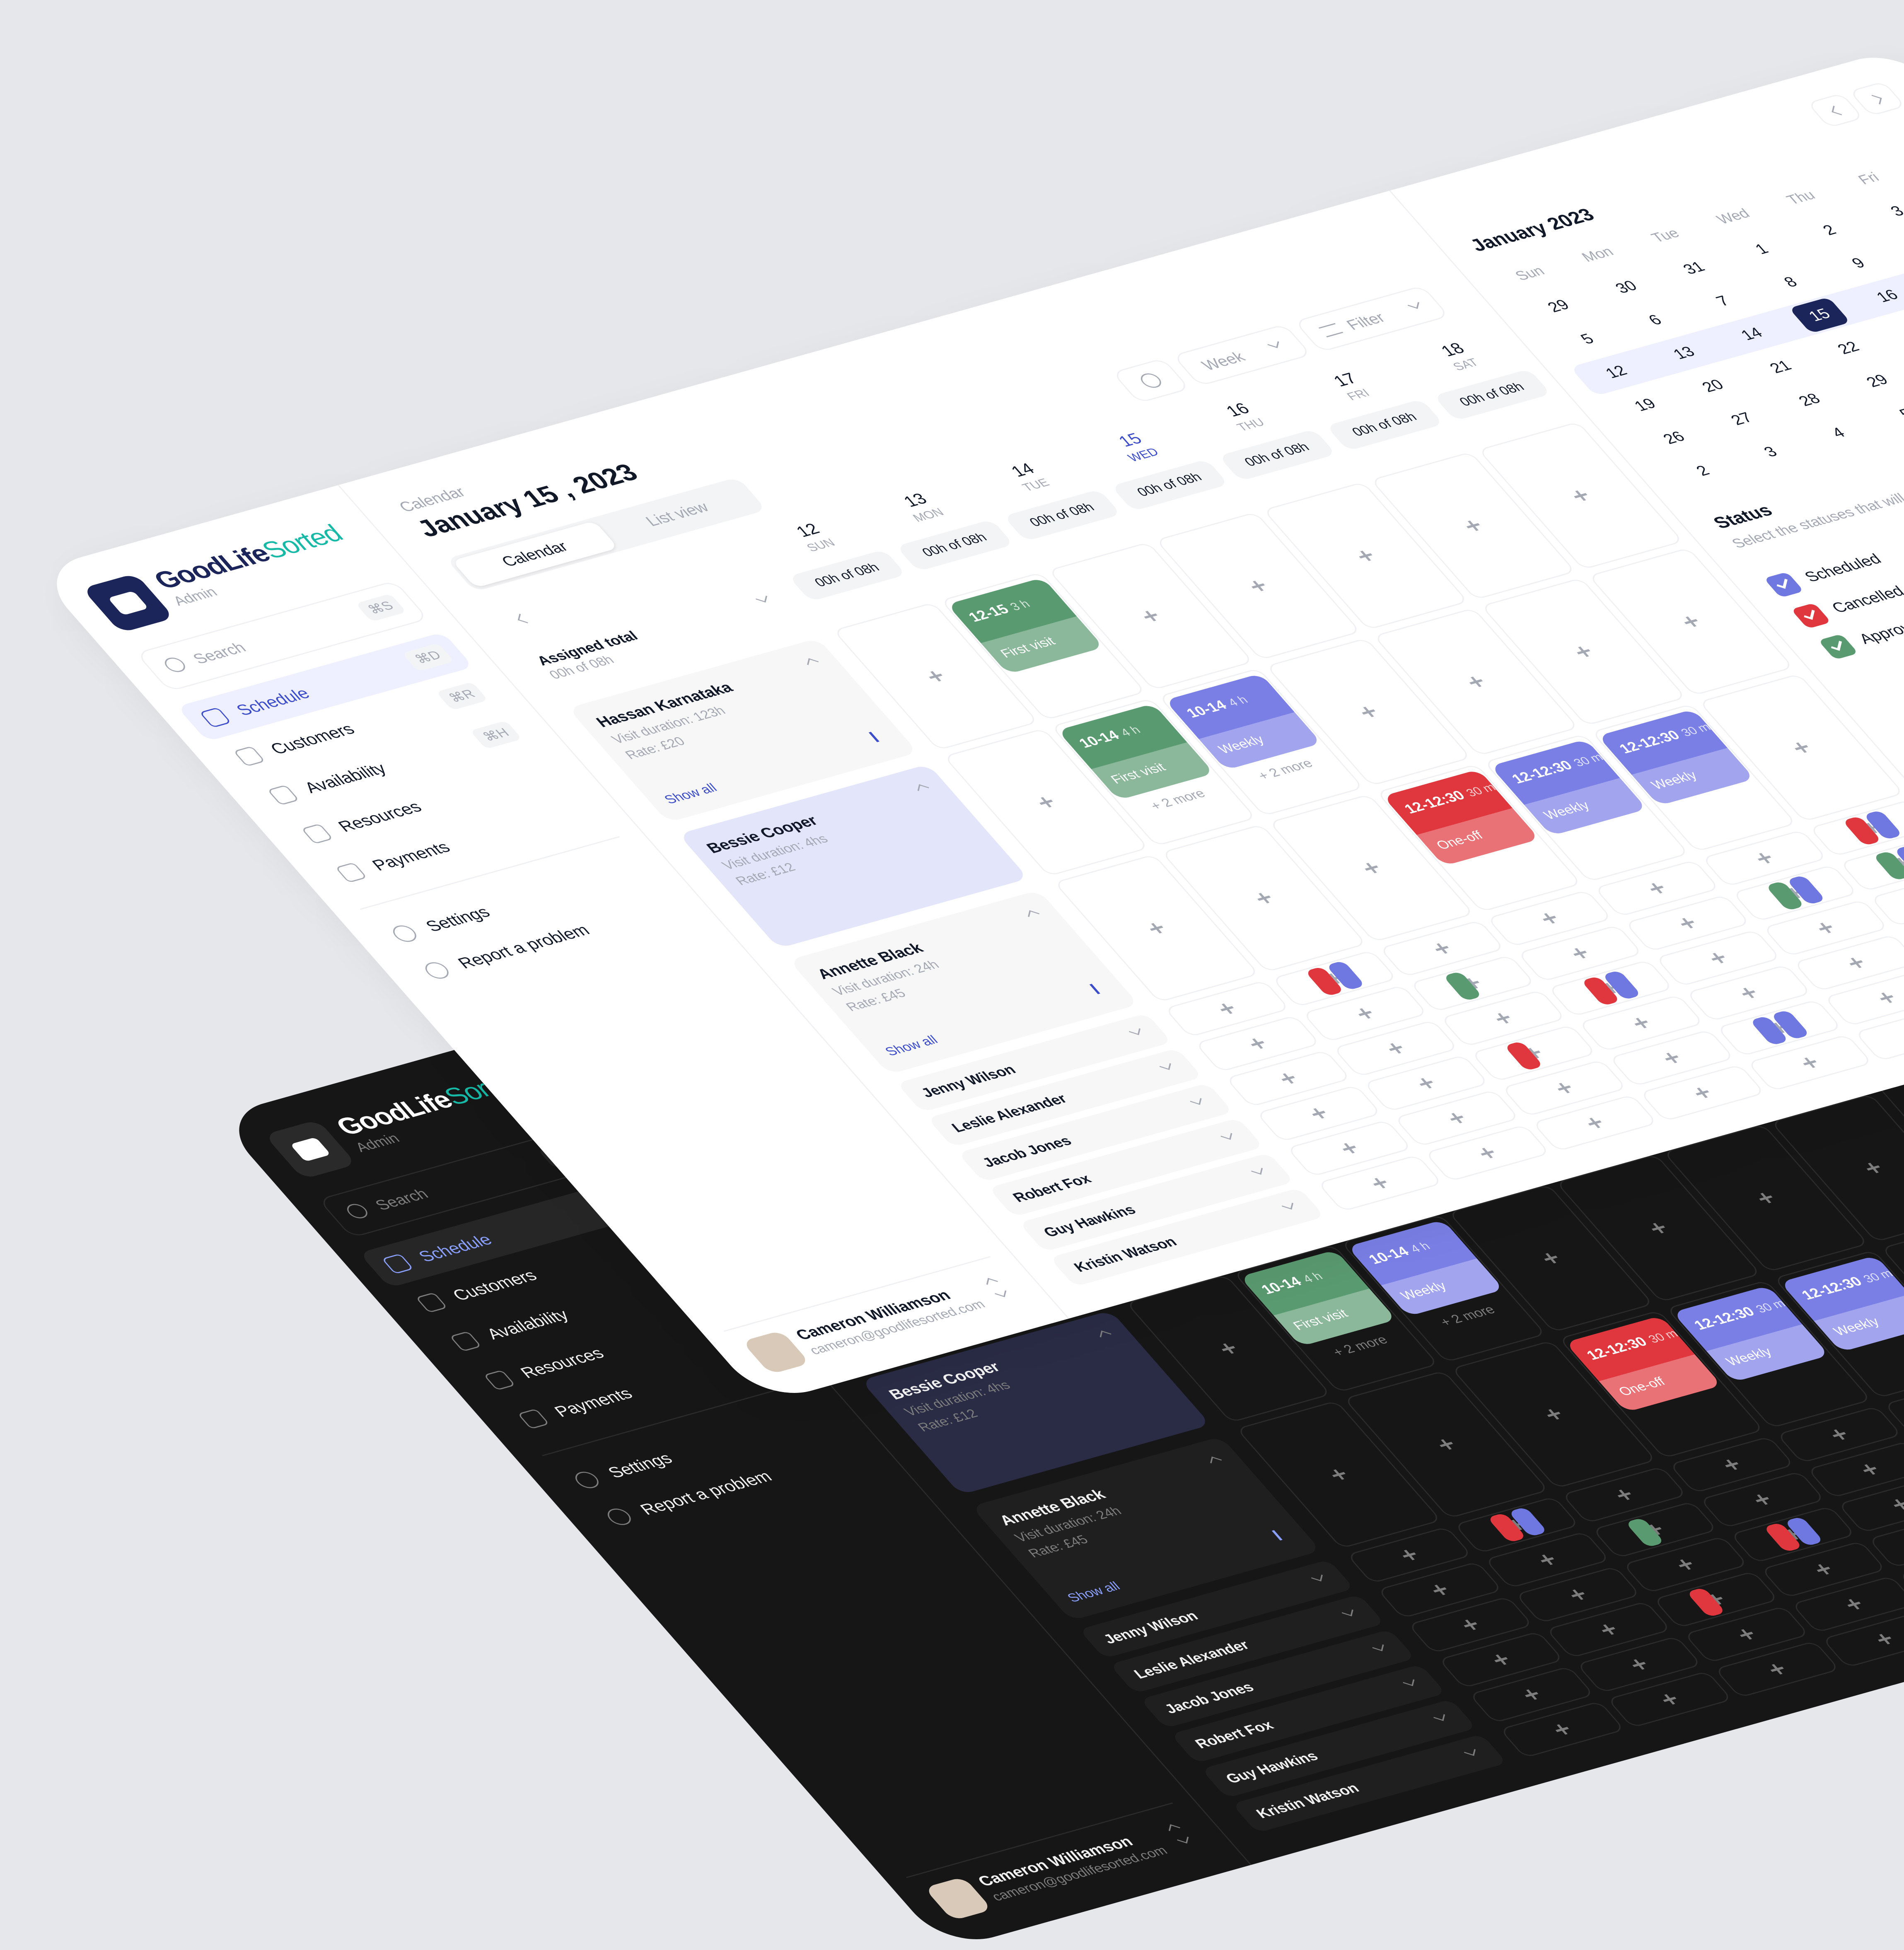 The height and width of the screenshot is (1950, 1904). What do you see at coordinates (1791, 282) in the screenshot?
I see `calendar-day: 8` at bounding box center [1791, 282].